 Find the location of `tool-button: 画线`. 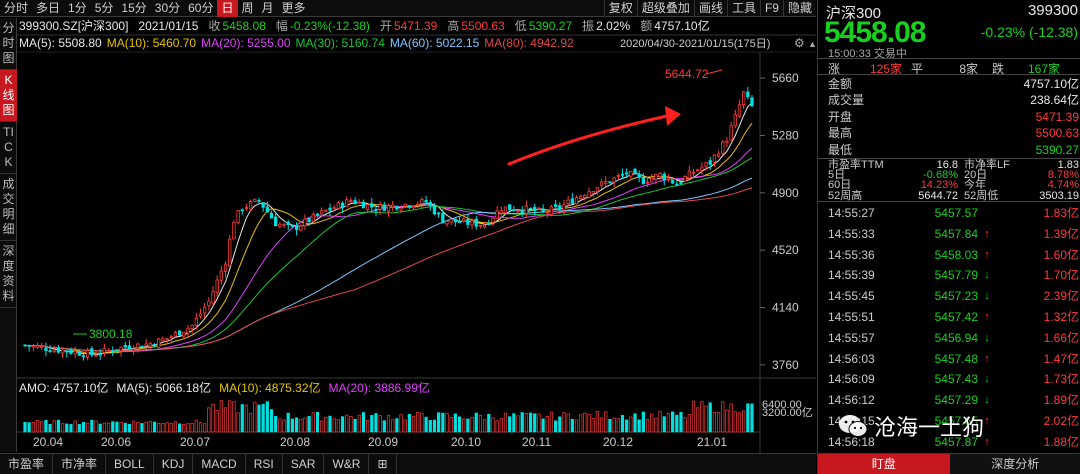

tool-button: 画线 is located at coordinates (710, 8).